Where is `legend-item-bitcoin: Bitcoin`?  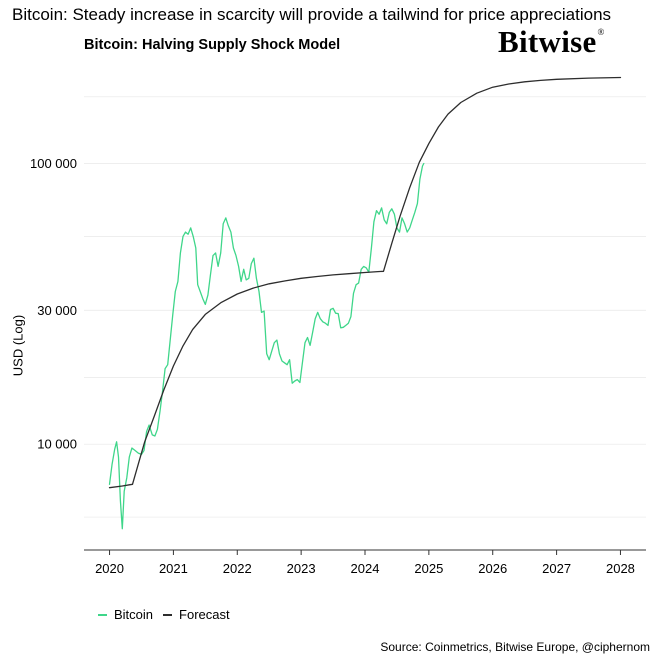 legend-item-bitcoin: Bitcoin is located at coordinates (125, 614).